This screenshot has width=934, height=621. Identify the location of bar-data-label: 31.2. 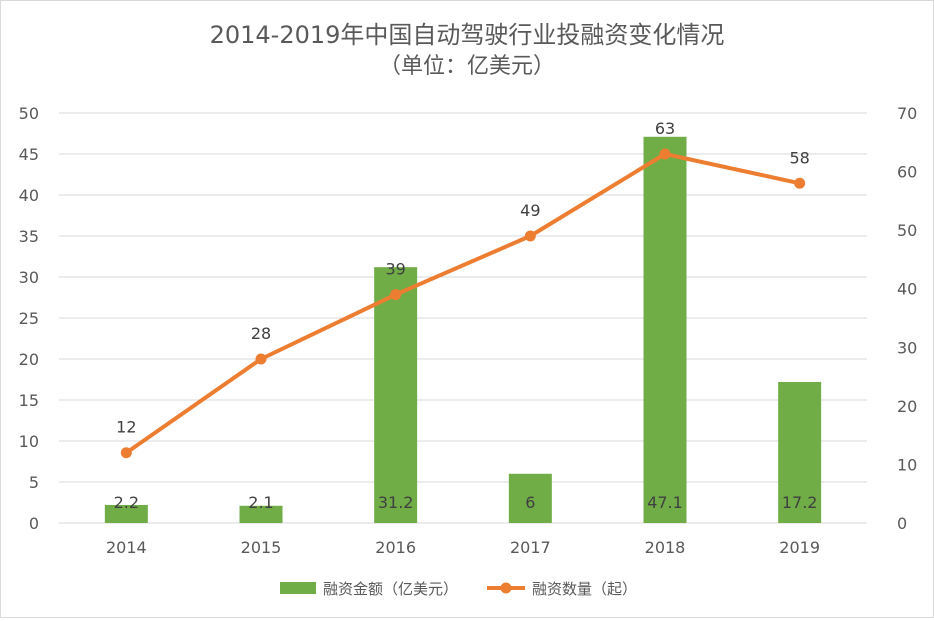
(396, 502).